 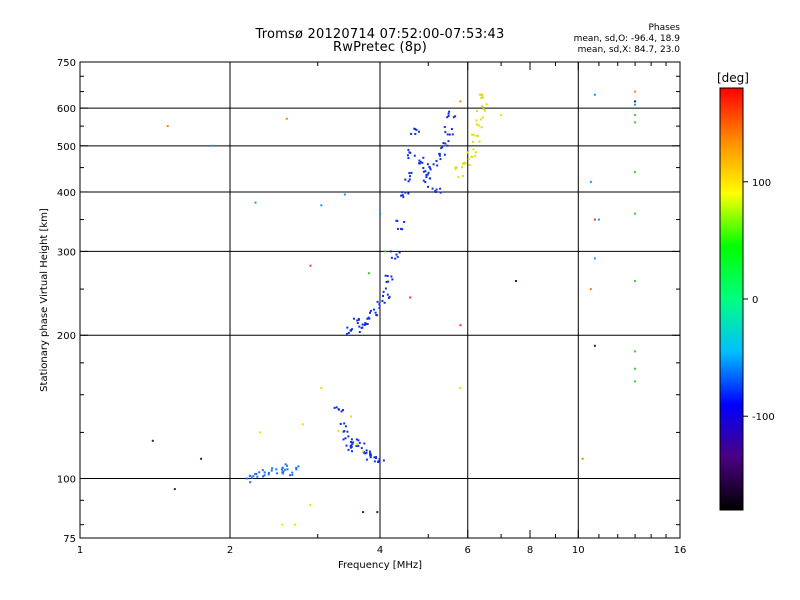 I want to click on chart-subtitle: RwPretec (8p), so click(x=380, y=47).